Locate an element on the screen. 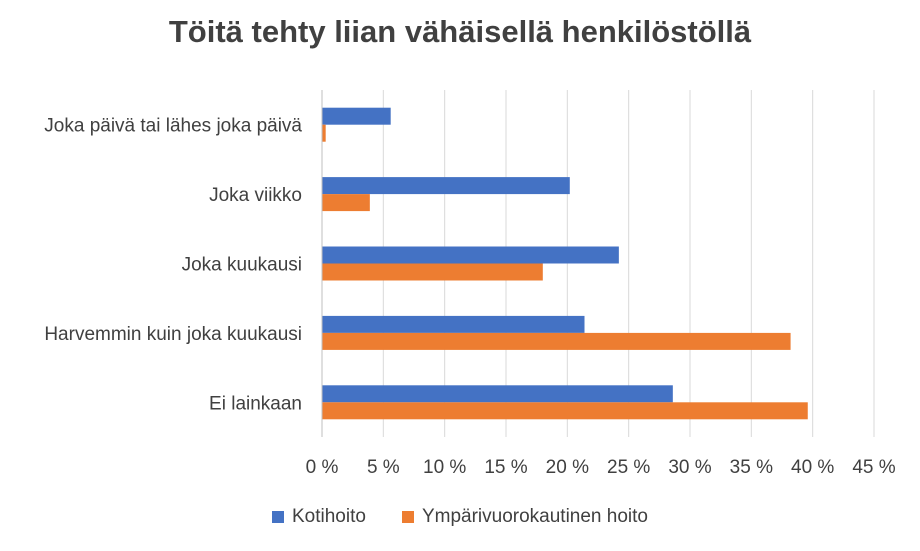 This screenshot has height=551, width=920. x-tick-label: 5 % is located at coordinates (383, 467).